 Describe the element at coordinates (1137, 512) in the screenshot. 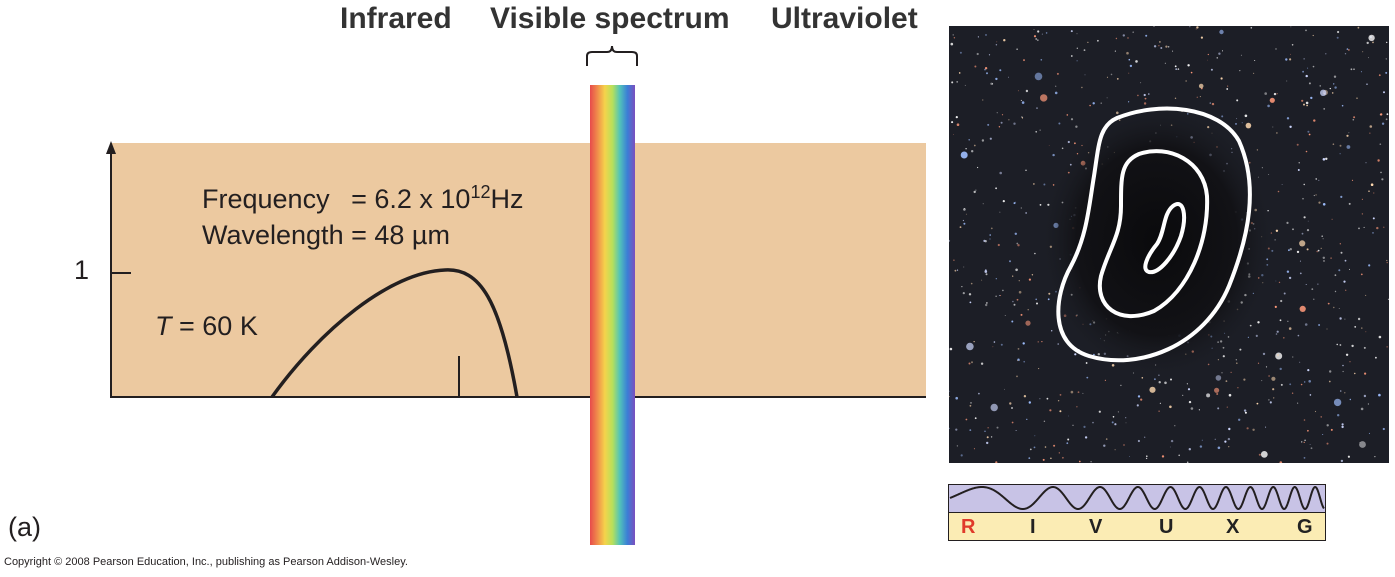

I see `rivuxg-bar` at that location.